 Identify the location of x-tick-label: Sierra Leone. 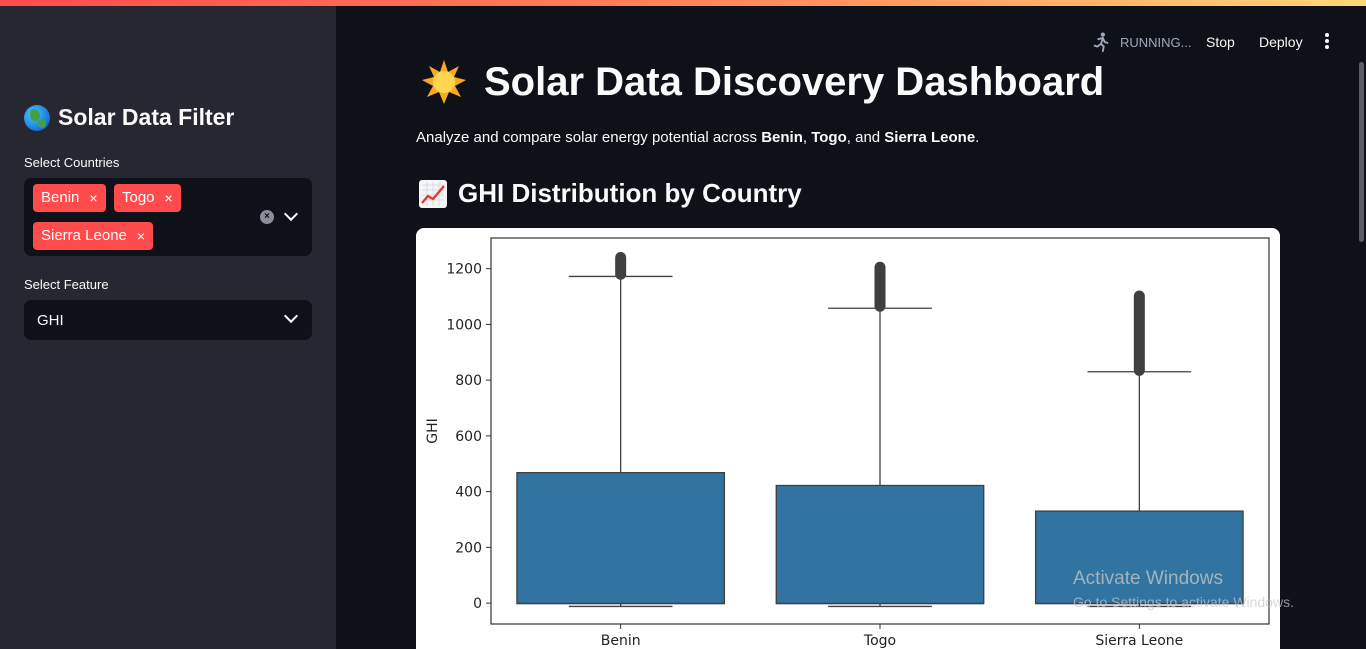
(1139, 641).